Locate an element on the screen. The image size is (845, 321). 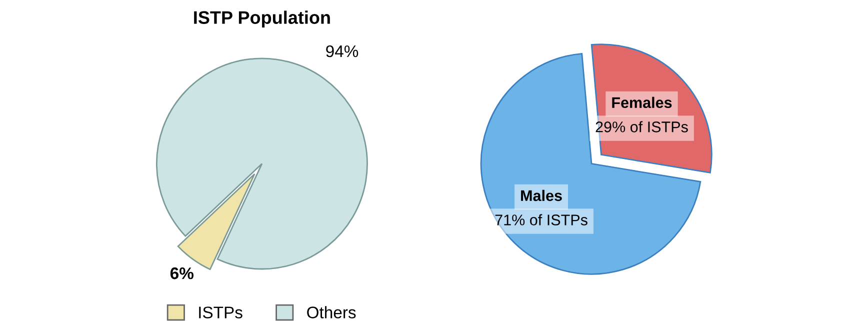
legend-label: ISTPs is located at coordinates (220, 312).